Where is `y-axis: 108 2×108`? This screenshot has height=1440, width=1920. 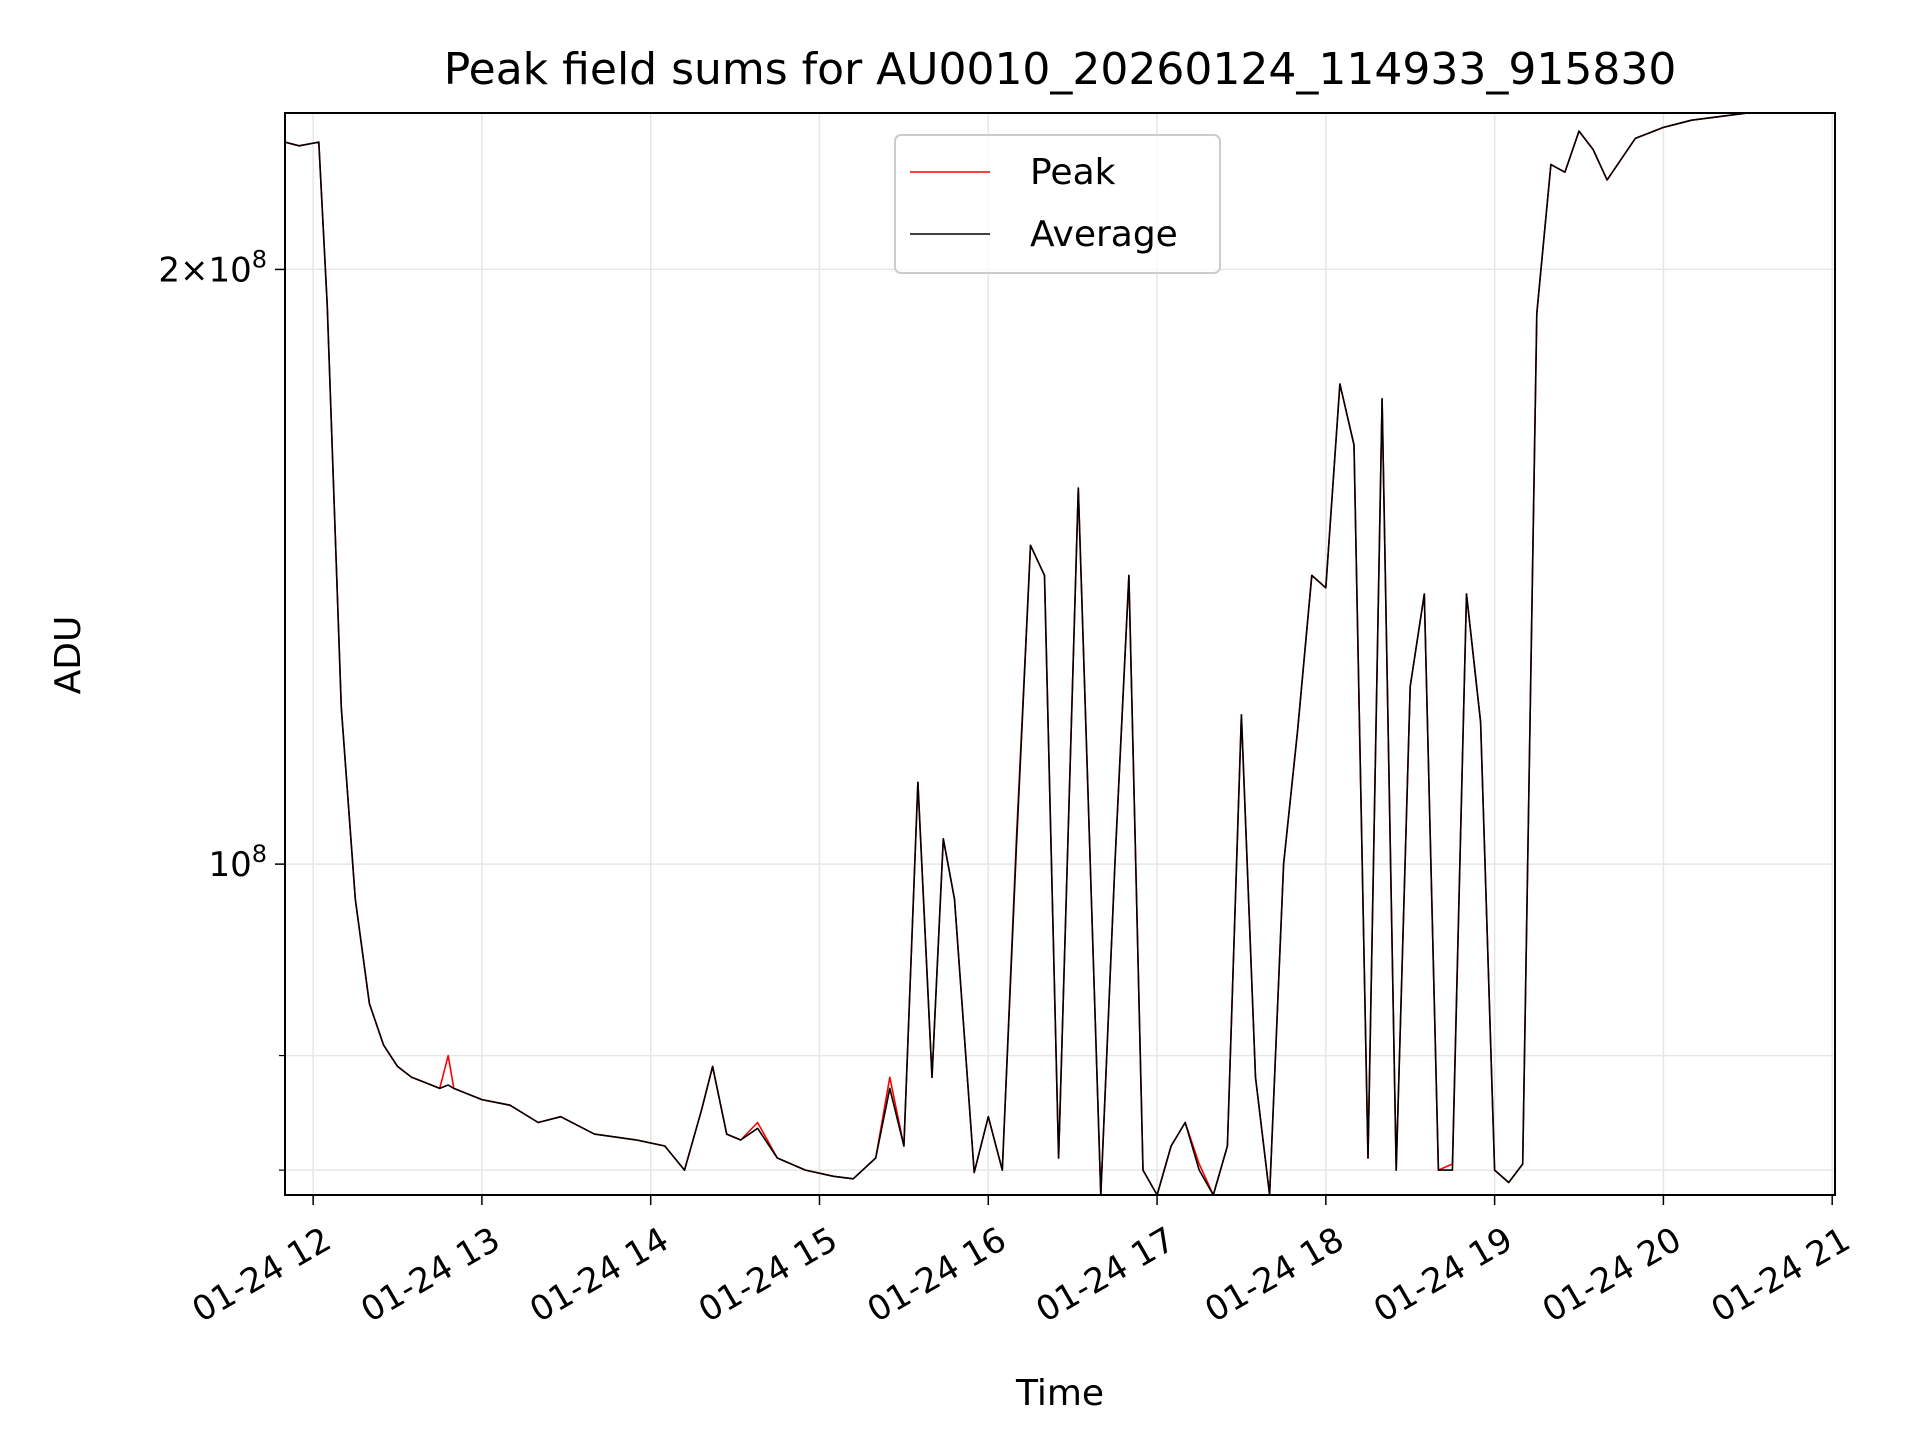
y-axis: 108 2×108 is located at coordinates (221, 708).